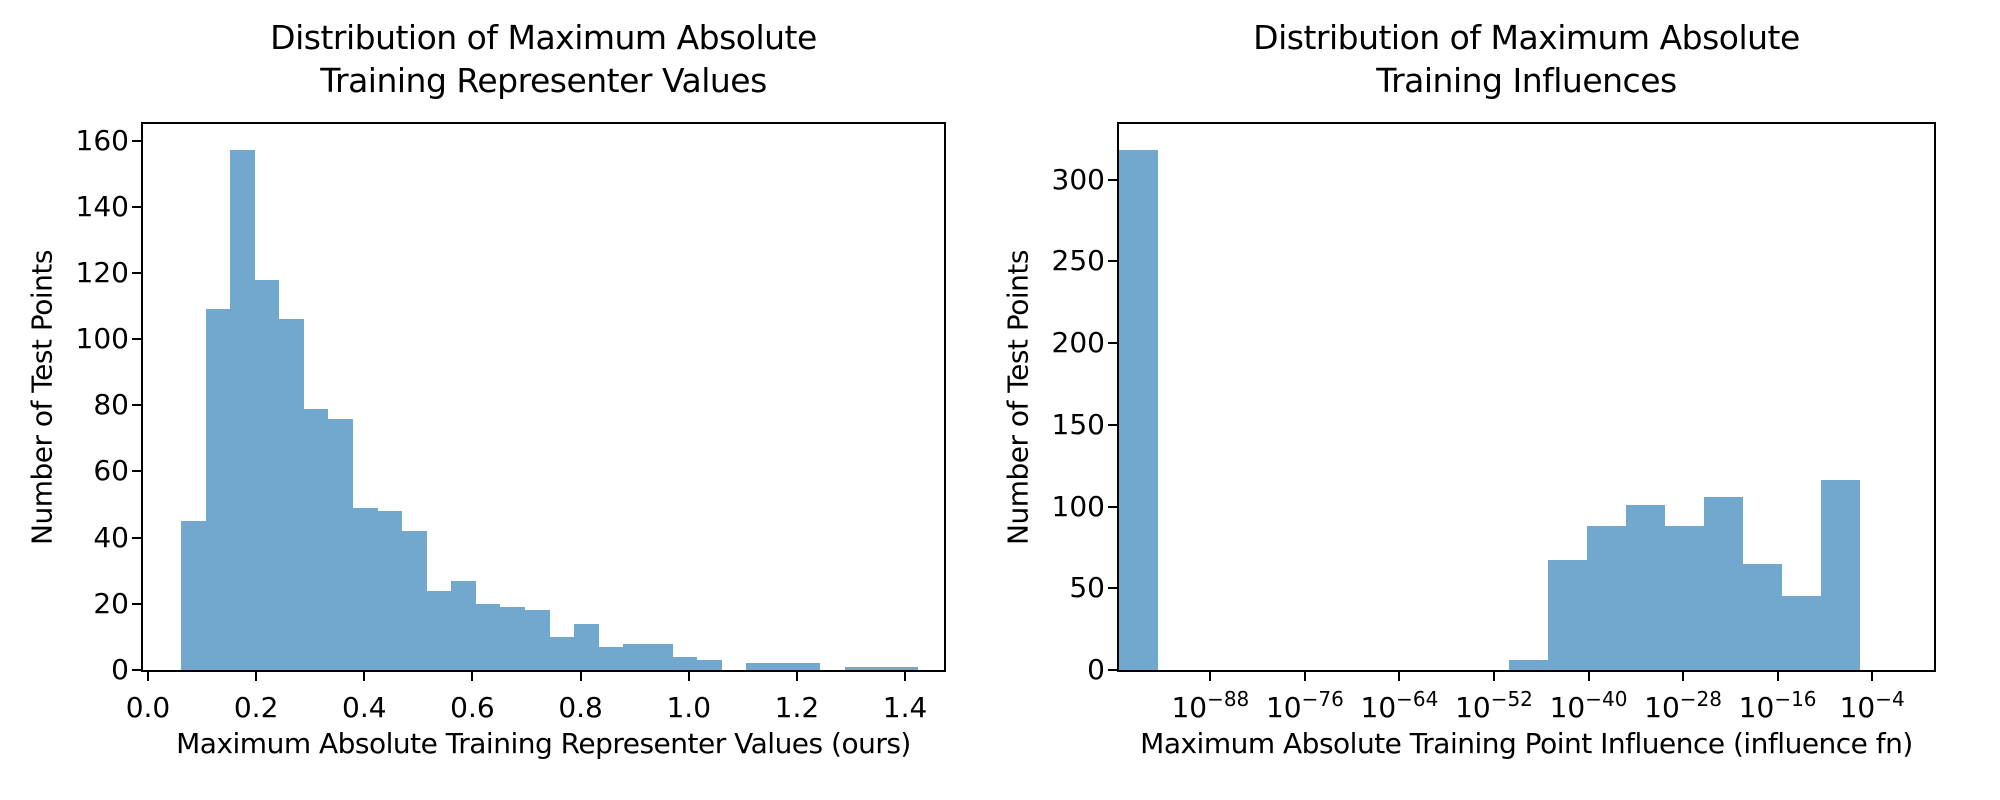  Describe the element at coordinates (111, 603) in the screenshot. I see `y-tick-label: 20` at that location.